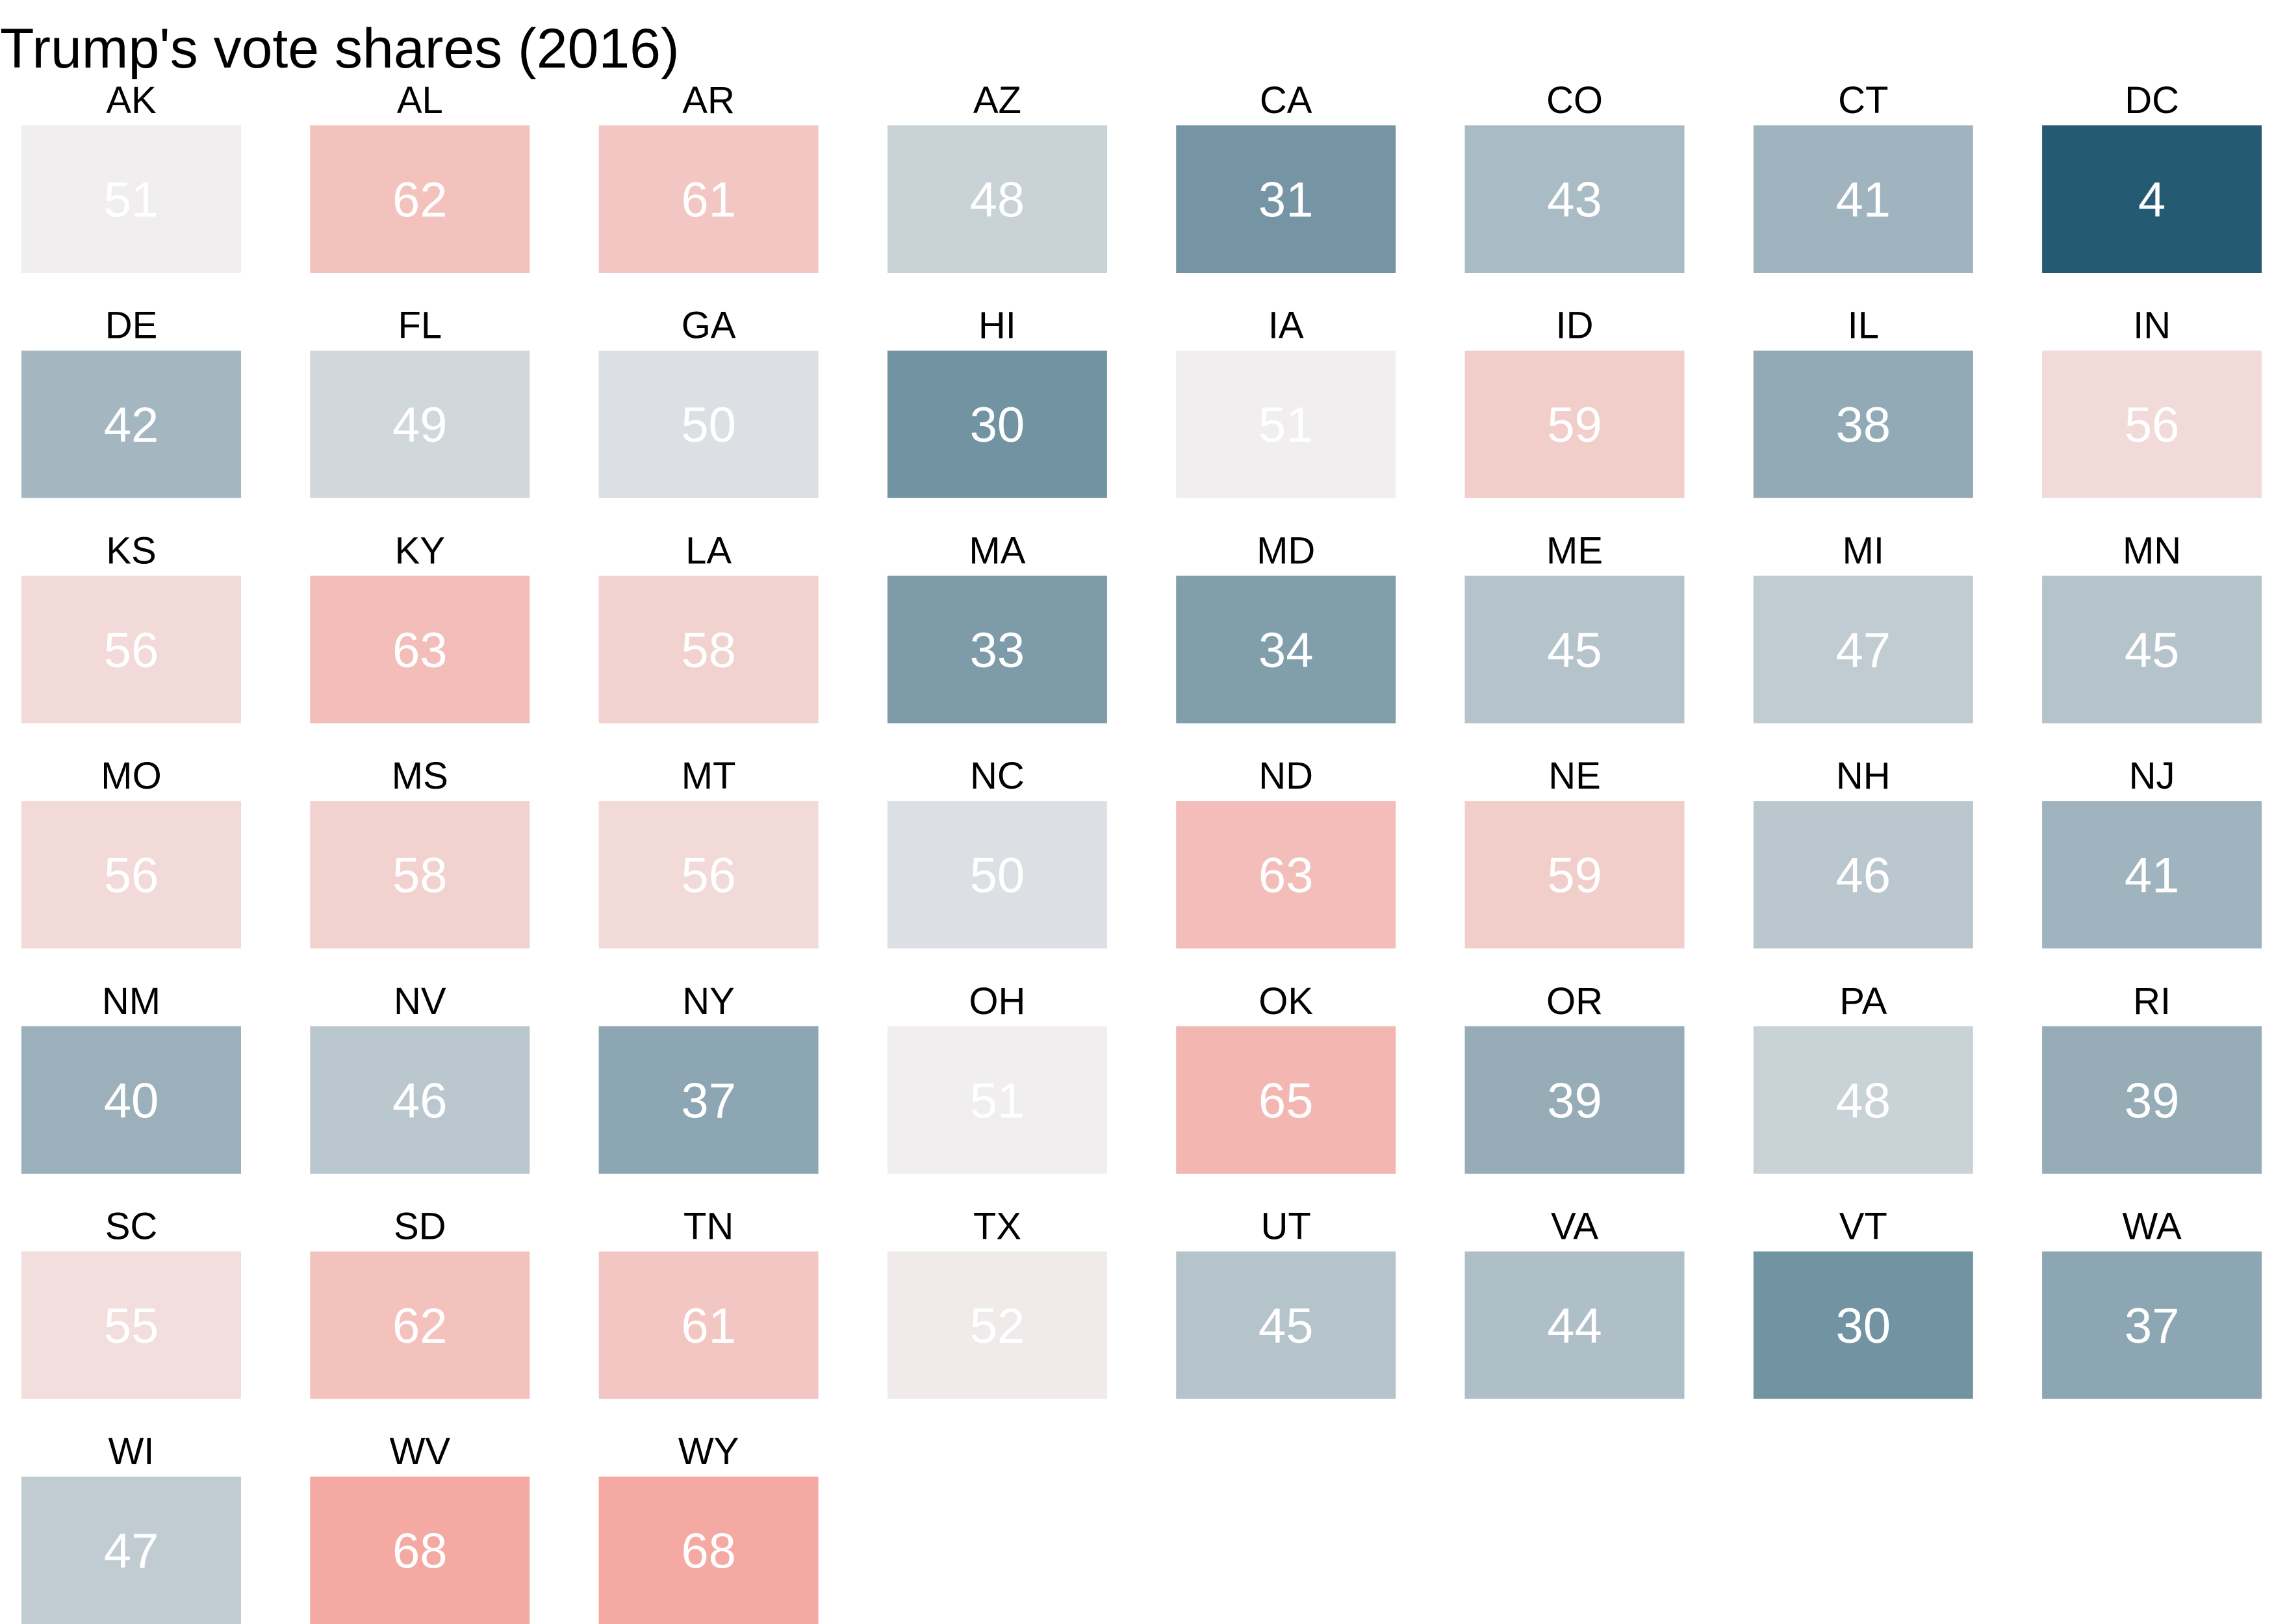 The width and height of the screenshot is (2274, 1624). Describe the element at coordinates (1574, 1227) in the screenshot. I see `state-label: VA` at that location.